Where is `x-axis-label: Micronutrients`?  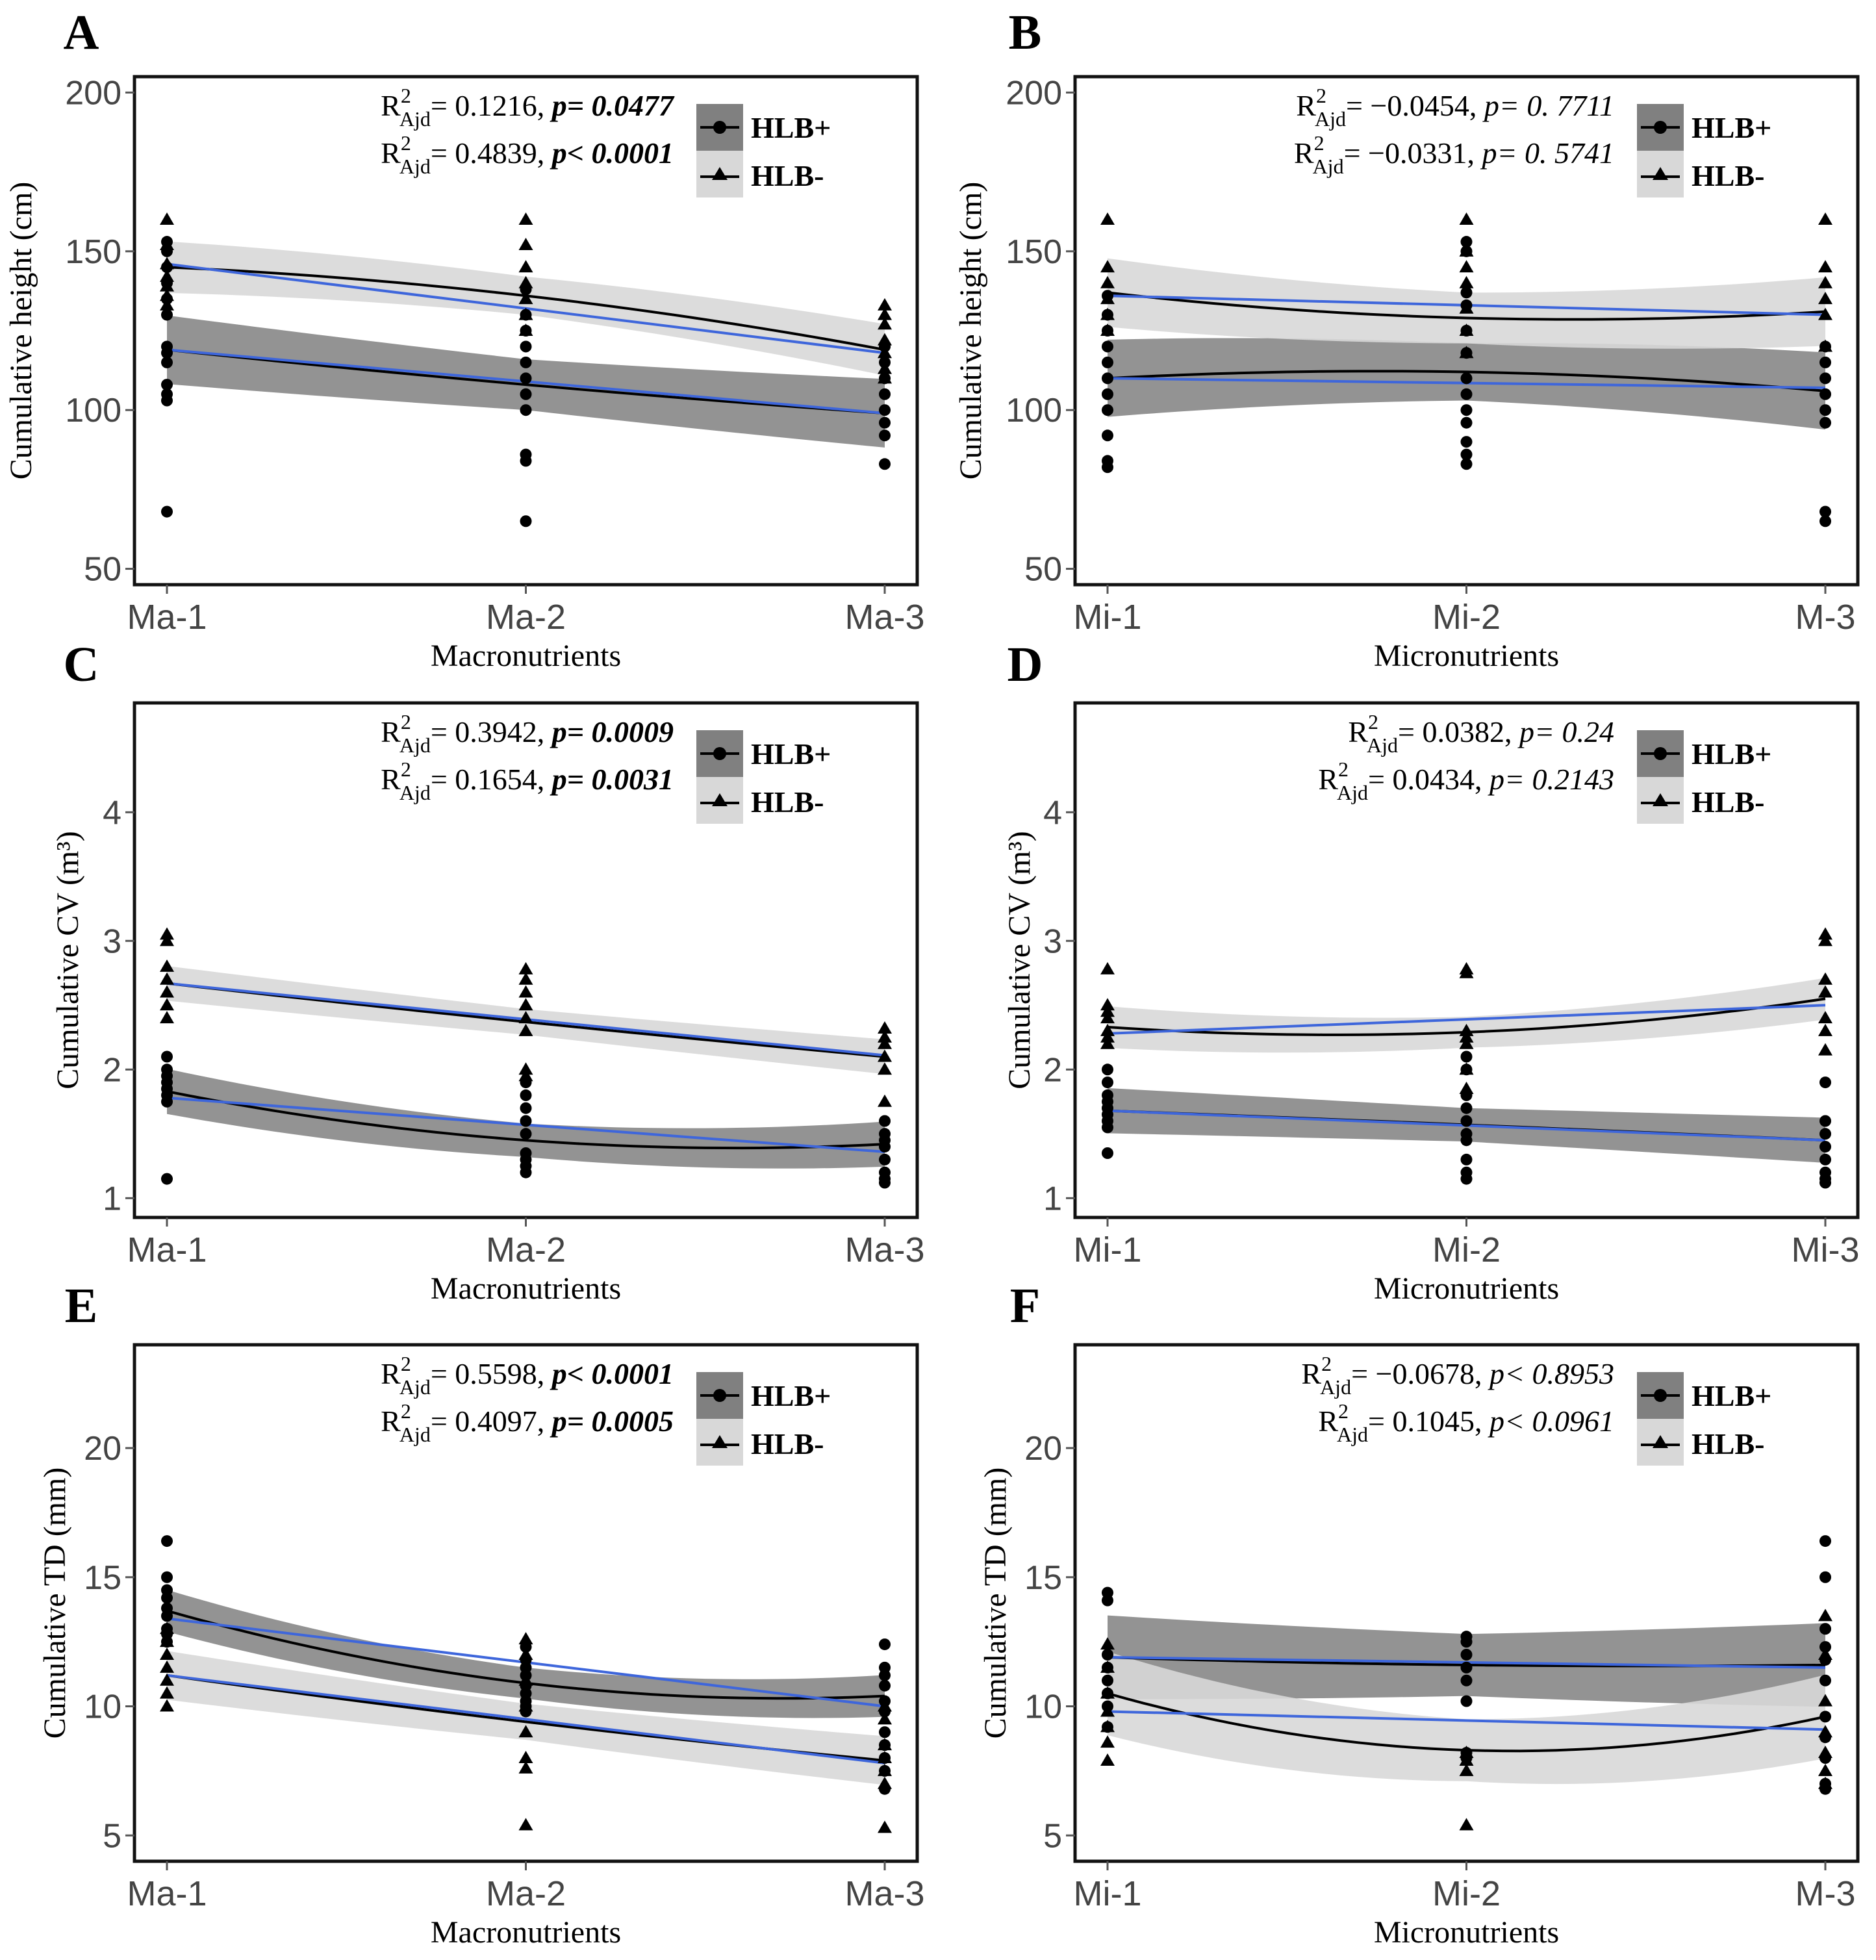
x-axis-label: Micronutrients is located at coordinates (1466, 1932).